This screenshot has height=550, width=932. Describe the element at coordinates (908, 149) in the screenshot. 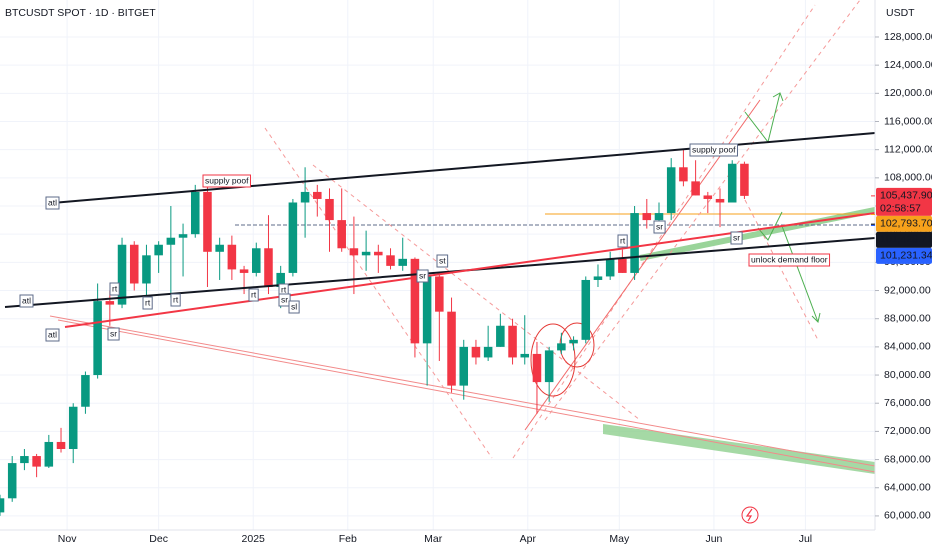

I see `y-tick-label: 112,000.00` at that location.